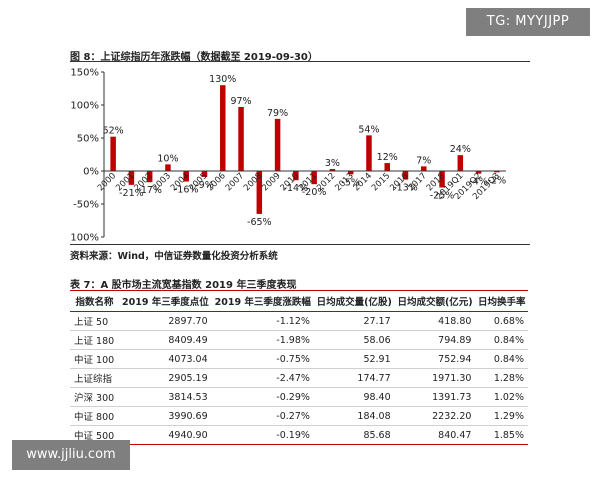 The height and width of the screenshot is (480, 600). I want to click on cell-index-name: 中证 800, so click(95, 416).